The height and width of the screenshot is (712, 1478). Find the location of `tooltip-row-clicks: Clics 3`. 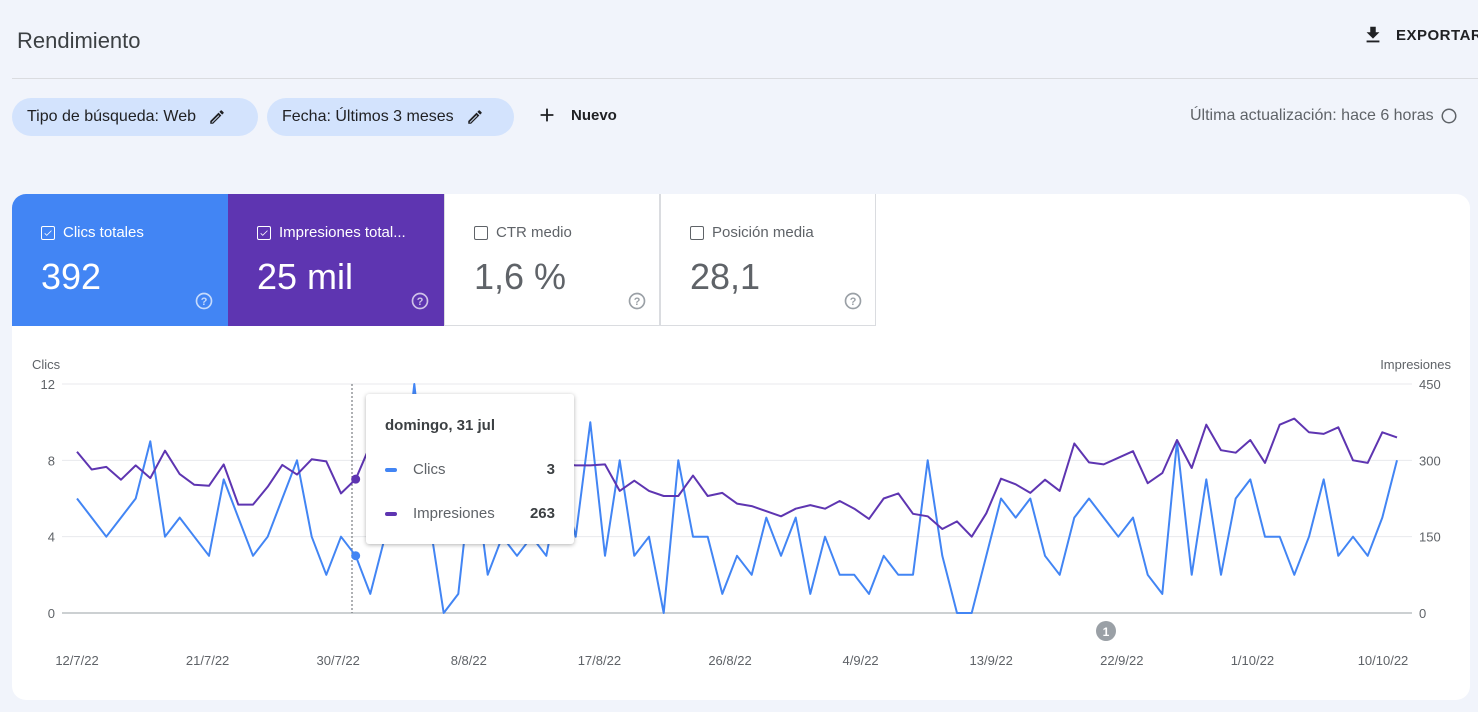

tooltip-row-clicks: Clics 3 is located at coordinates (470, 469).